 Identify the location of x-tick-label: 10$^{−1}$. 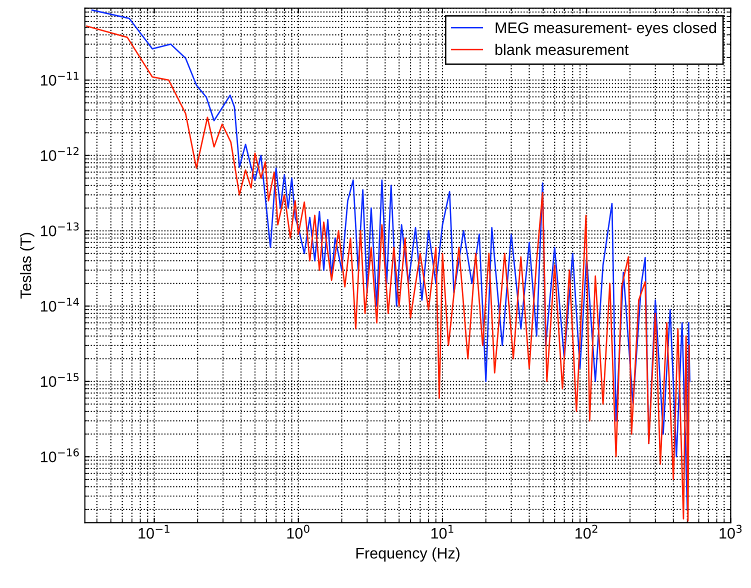
(154, 531).